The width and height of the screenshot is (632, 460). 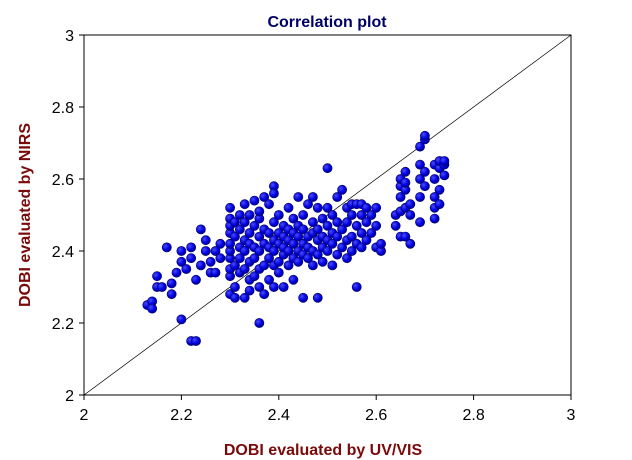 I want to click on x-tick-label: 2.4, so click(x=279, y=415).